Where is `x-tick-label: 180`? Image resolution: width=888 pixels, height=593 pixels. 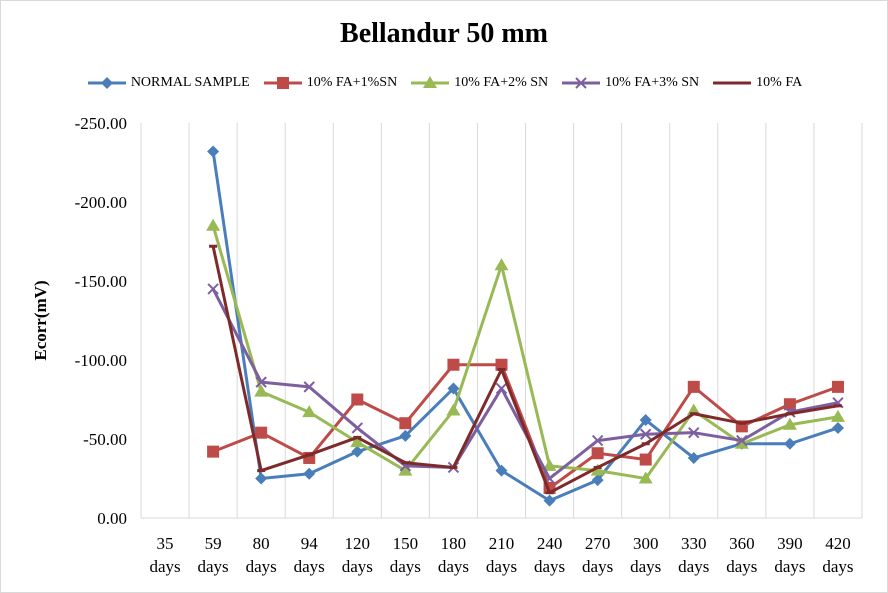
x-tick-label: 180 is located at coordinates (454, 543).